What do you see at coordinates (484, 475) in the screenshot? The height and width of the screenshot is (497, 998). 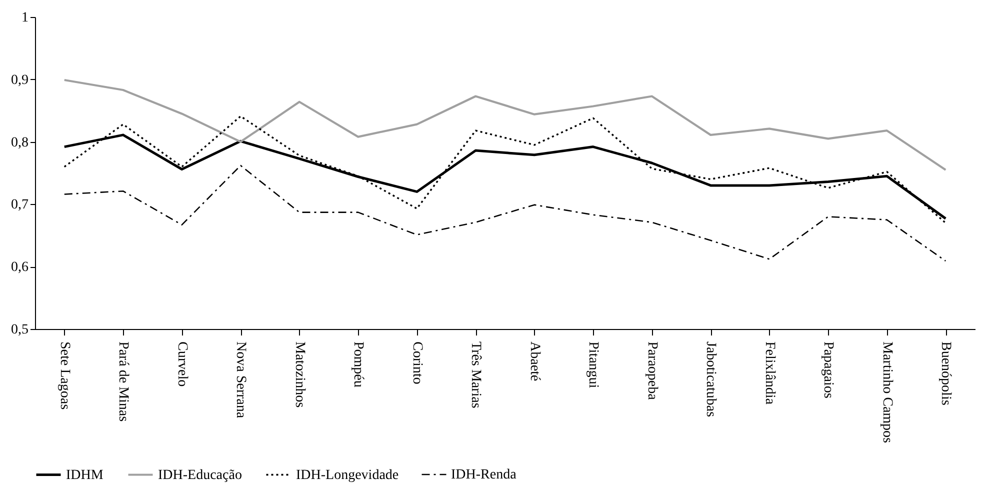 I see `legend-label: IDH-Renda` at bounding box center [484, 475].